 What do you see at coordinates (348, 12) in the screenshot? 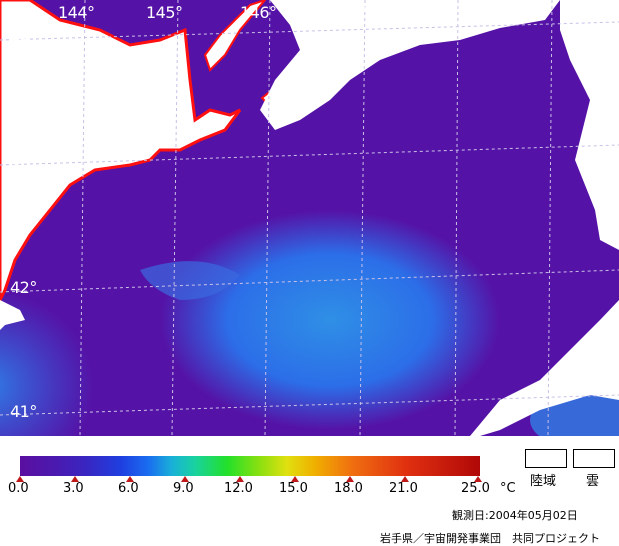
I see `longitude-label-147: 147°` at bounding box center [348, 12].